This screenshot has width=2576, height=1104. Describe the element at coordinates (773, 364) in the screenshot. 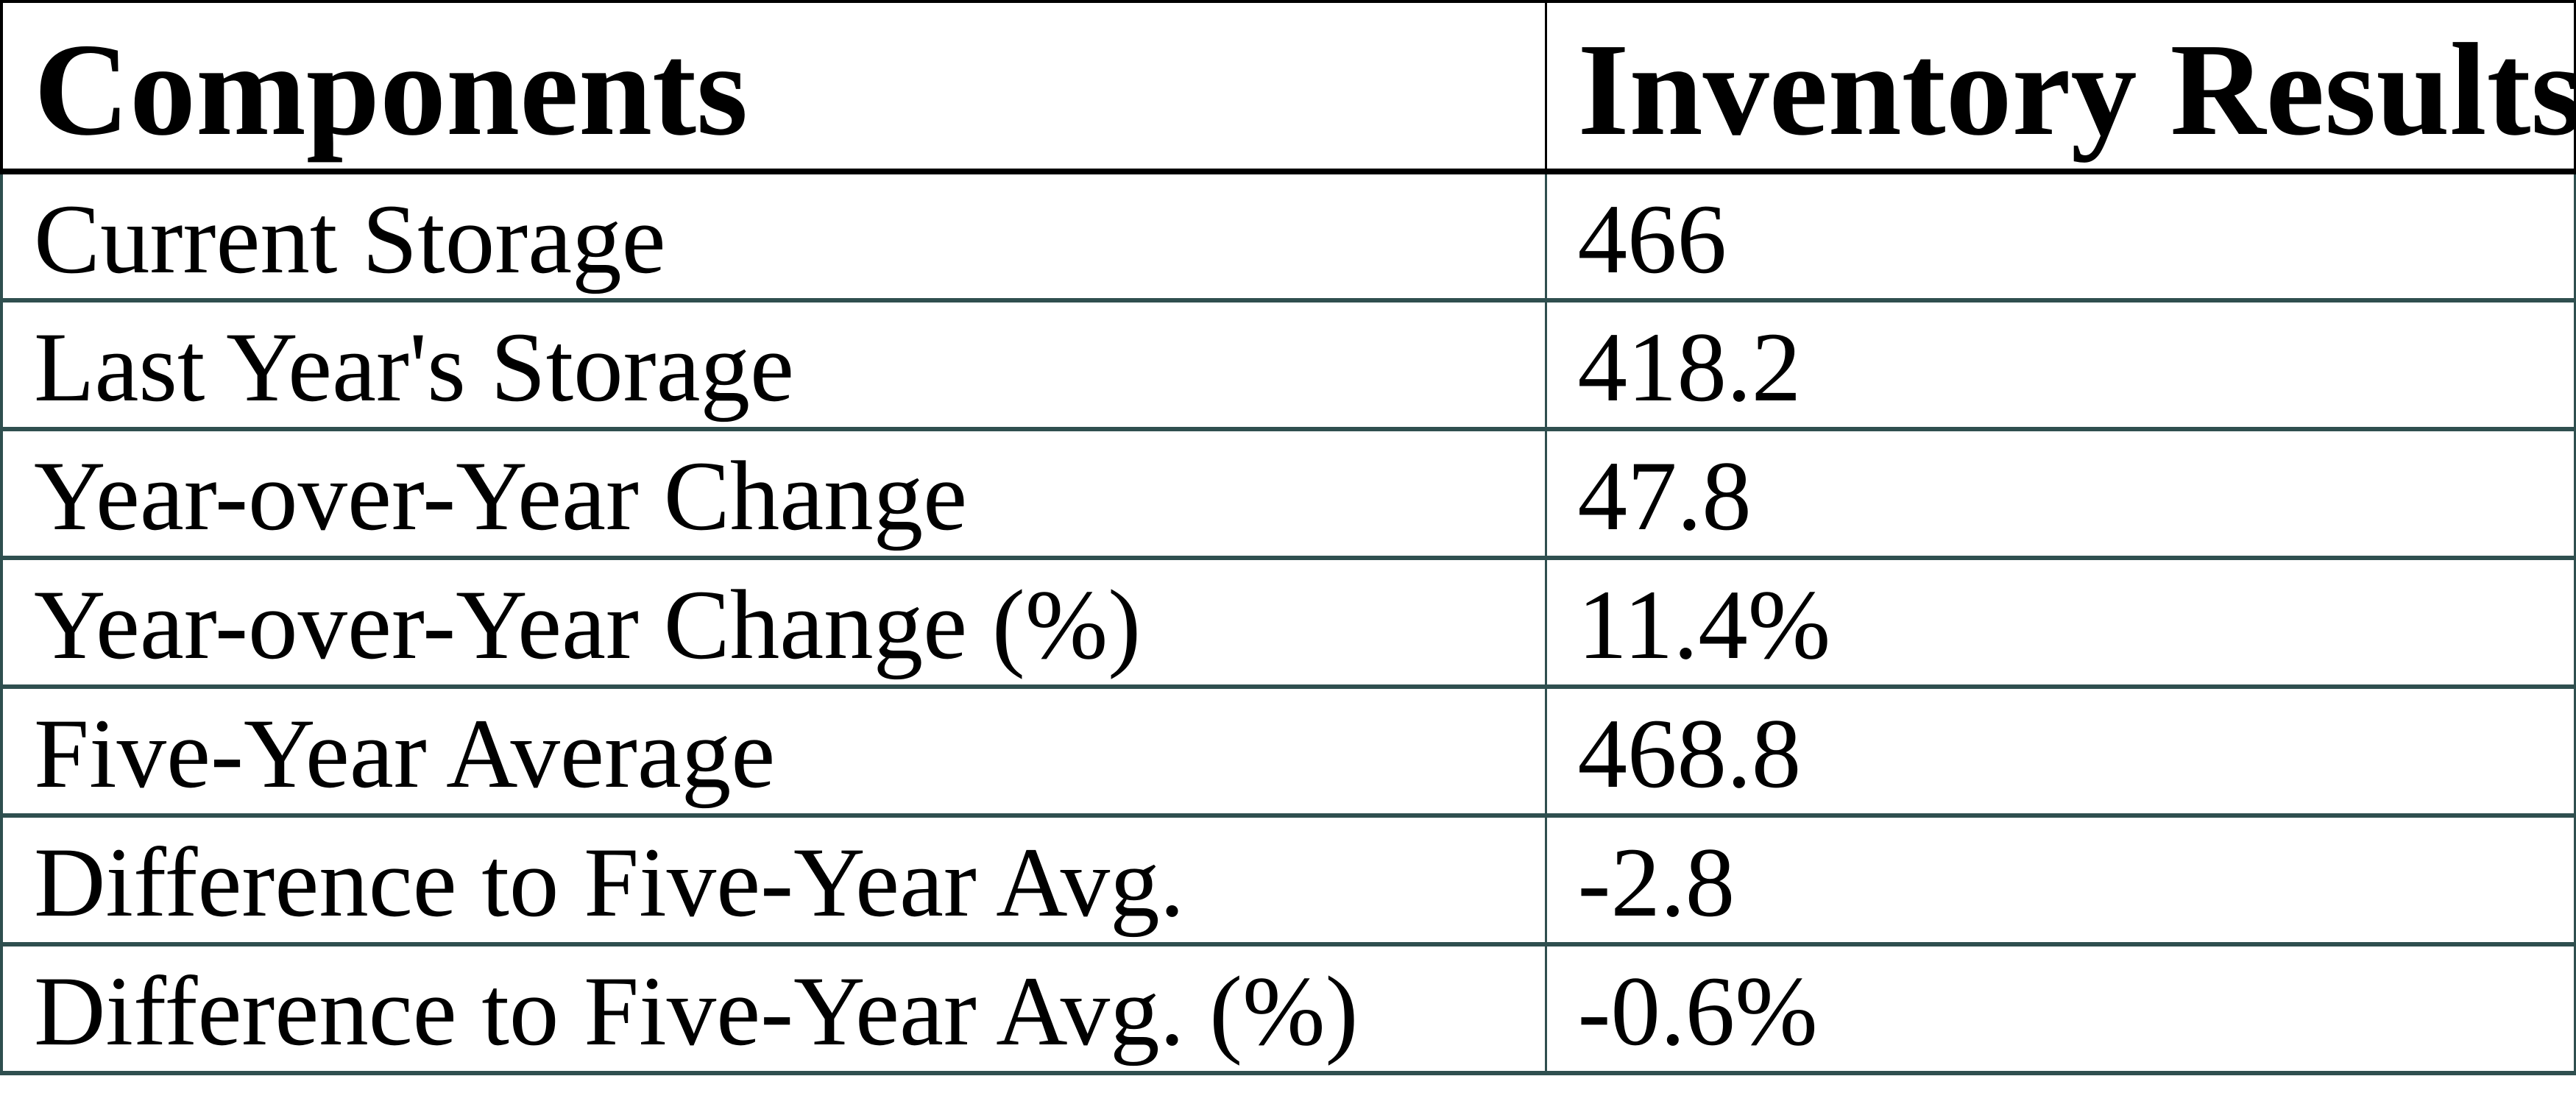

I see `component-label: Last Year's Storage` at that location.